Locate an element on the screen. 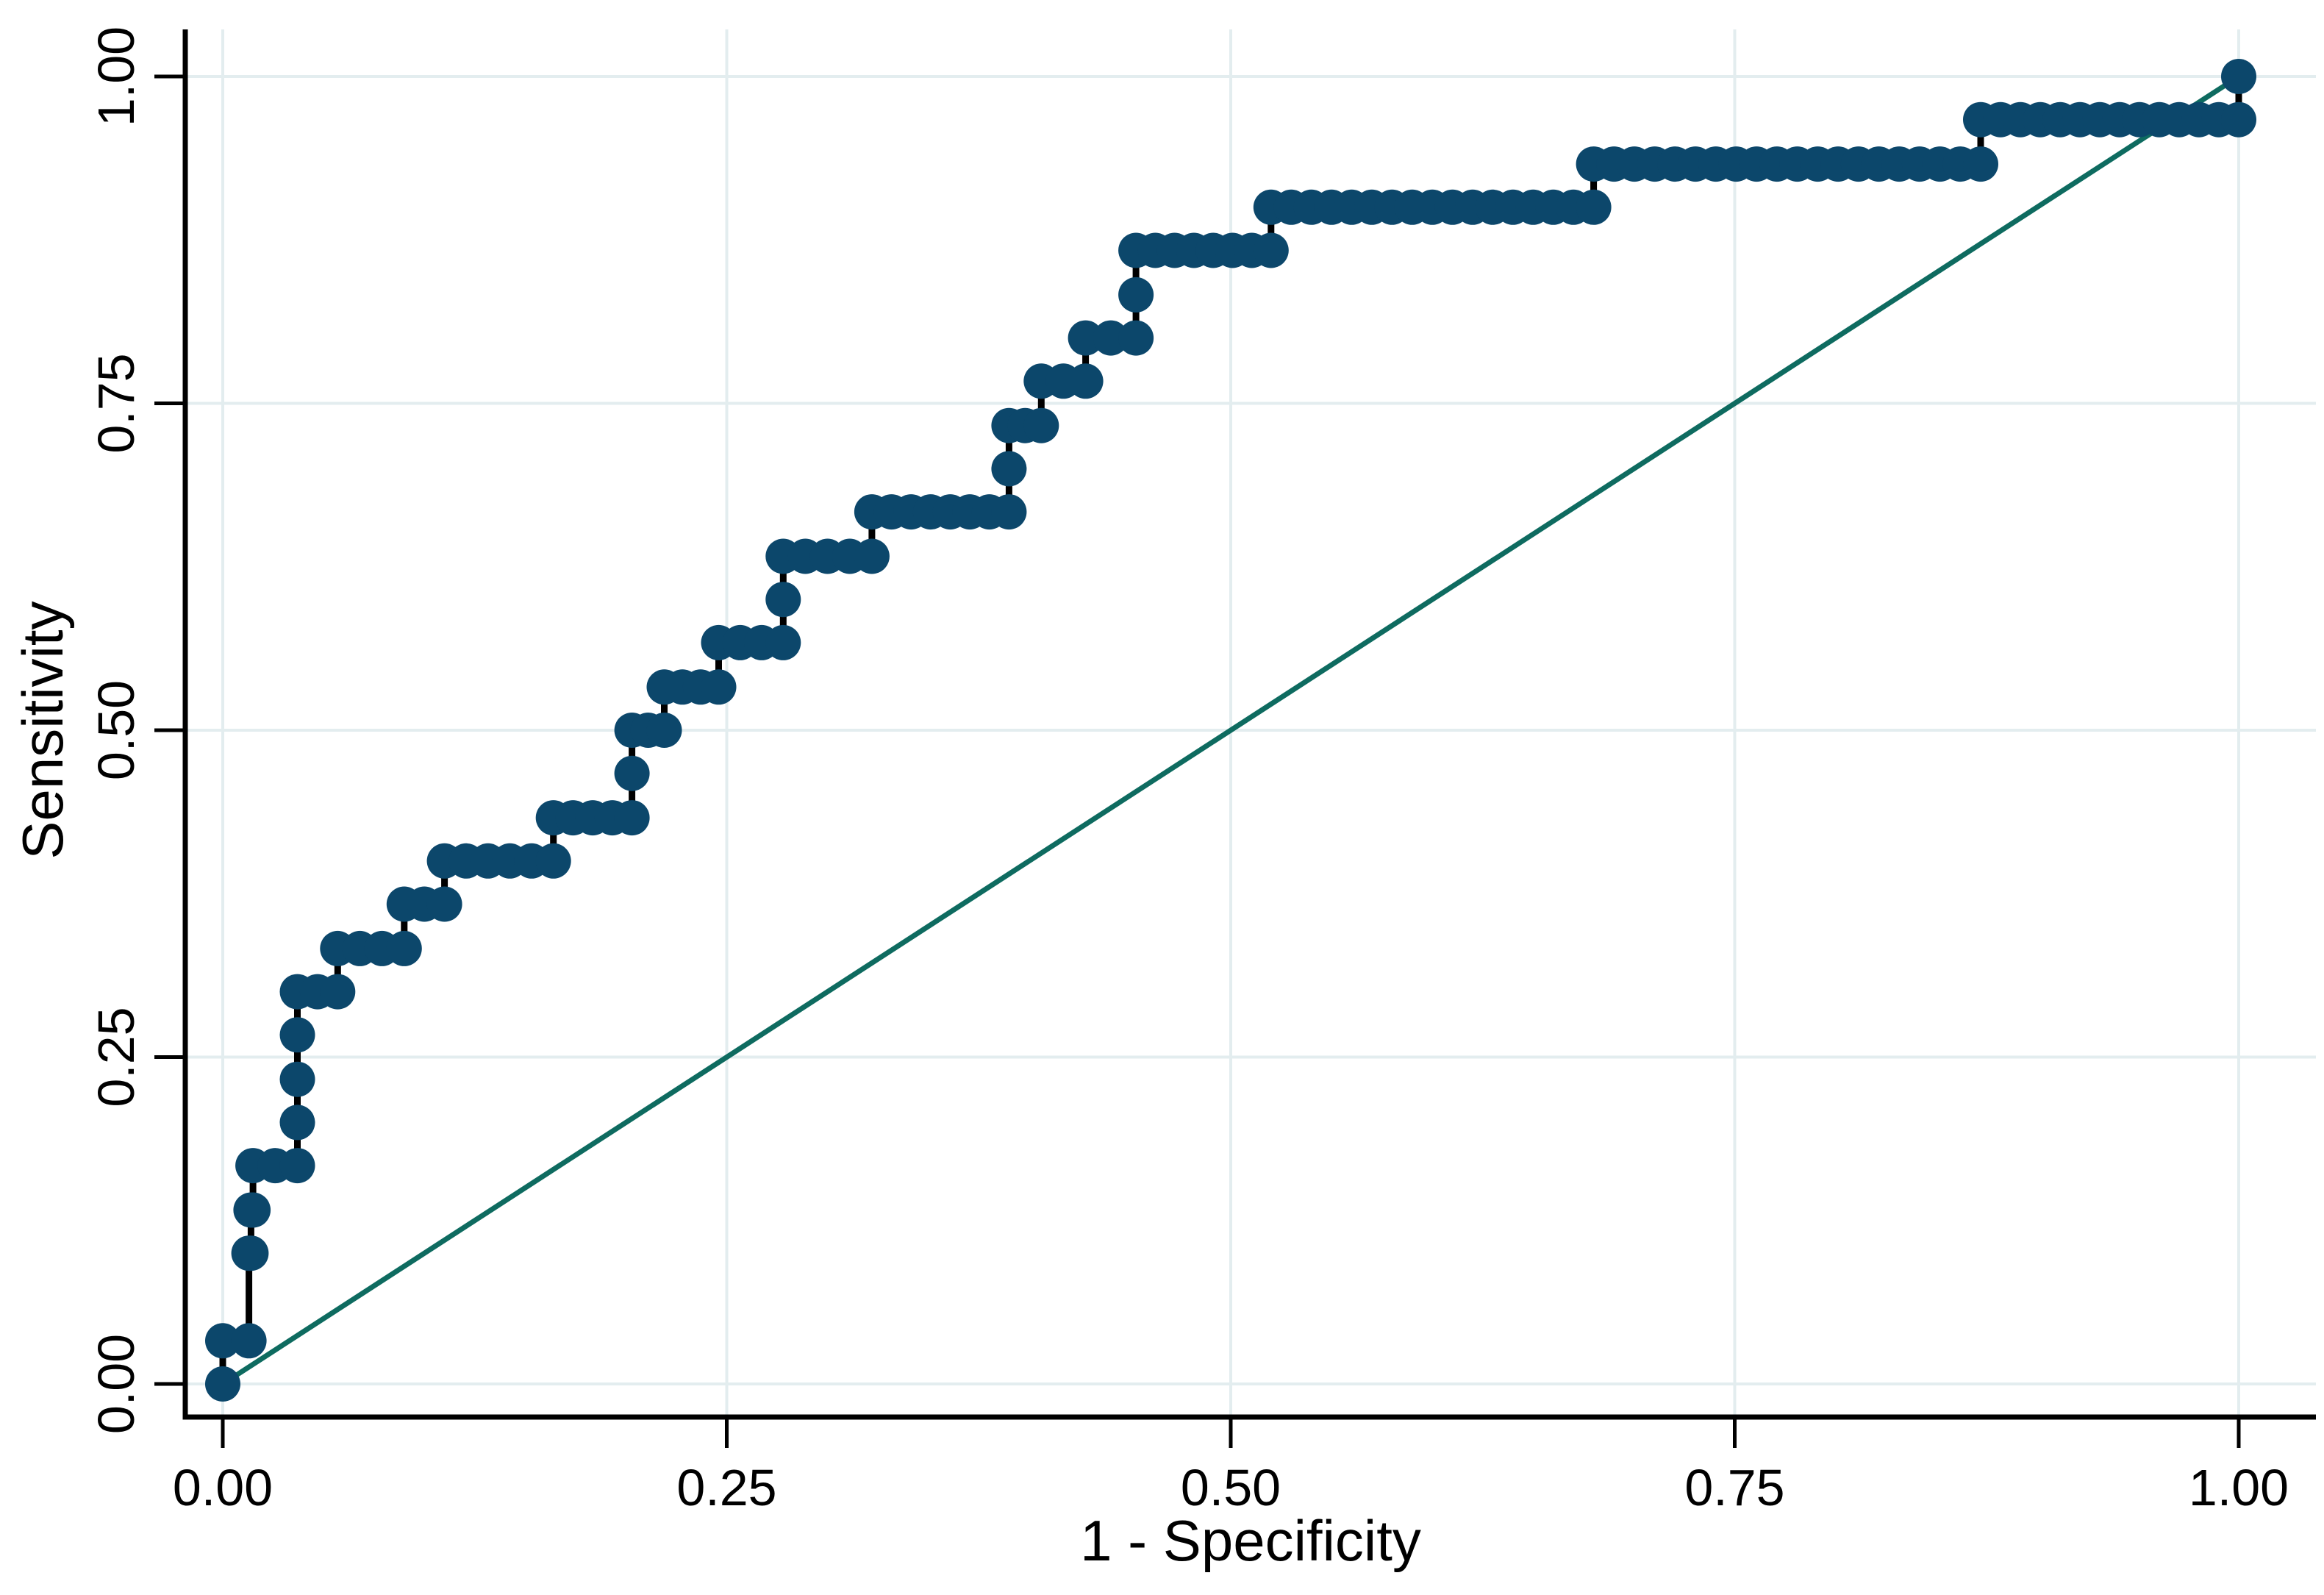  y-tick-label: 0.25 is located at coordinates (116, 1057).